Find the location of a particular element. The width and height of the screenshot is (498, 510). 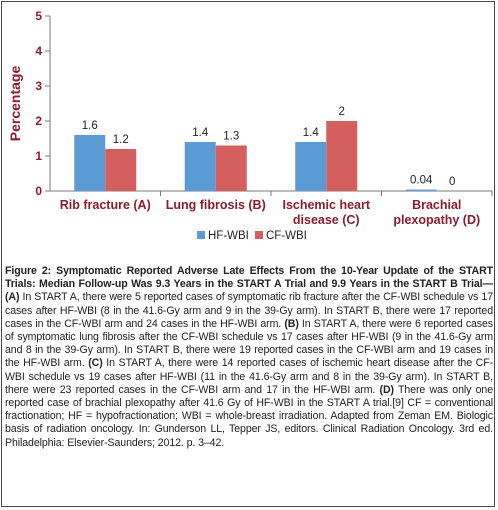

data-label: 1.6 is located at coordinates (90, 126).